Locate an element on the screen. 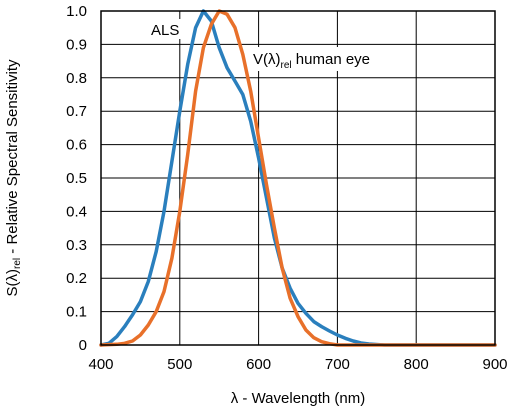  eye-label-main: V(λ) is located at coordinates (267, 59).